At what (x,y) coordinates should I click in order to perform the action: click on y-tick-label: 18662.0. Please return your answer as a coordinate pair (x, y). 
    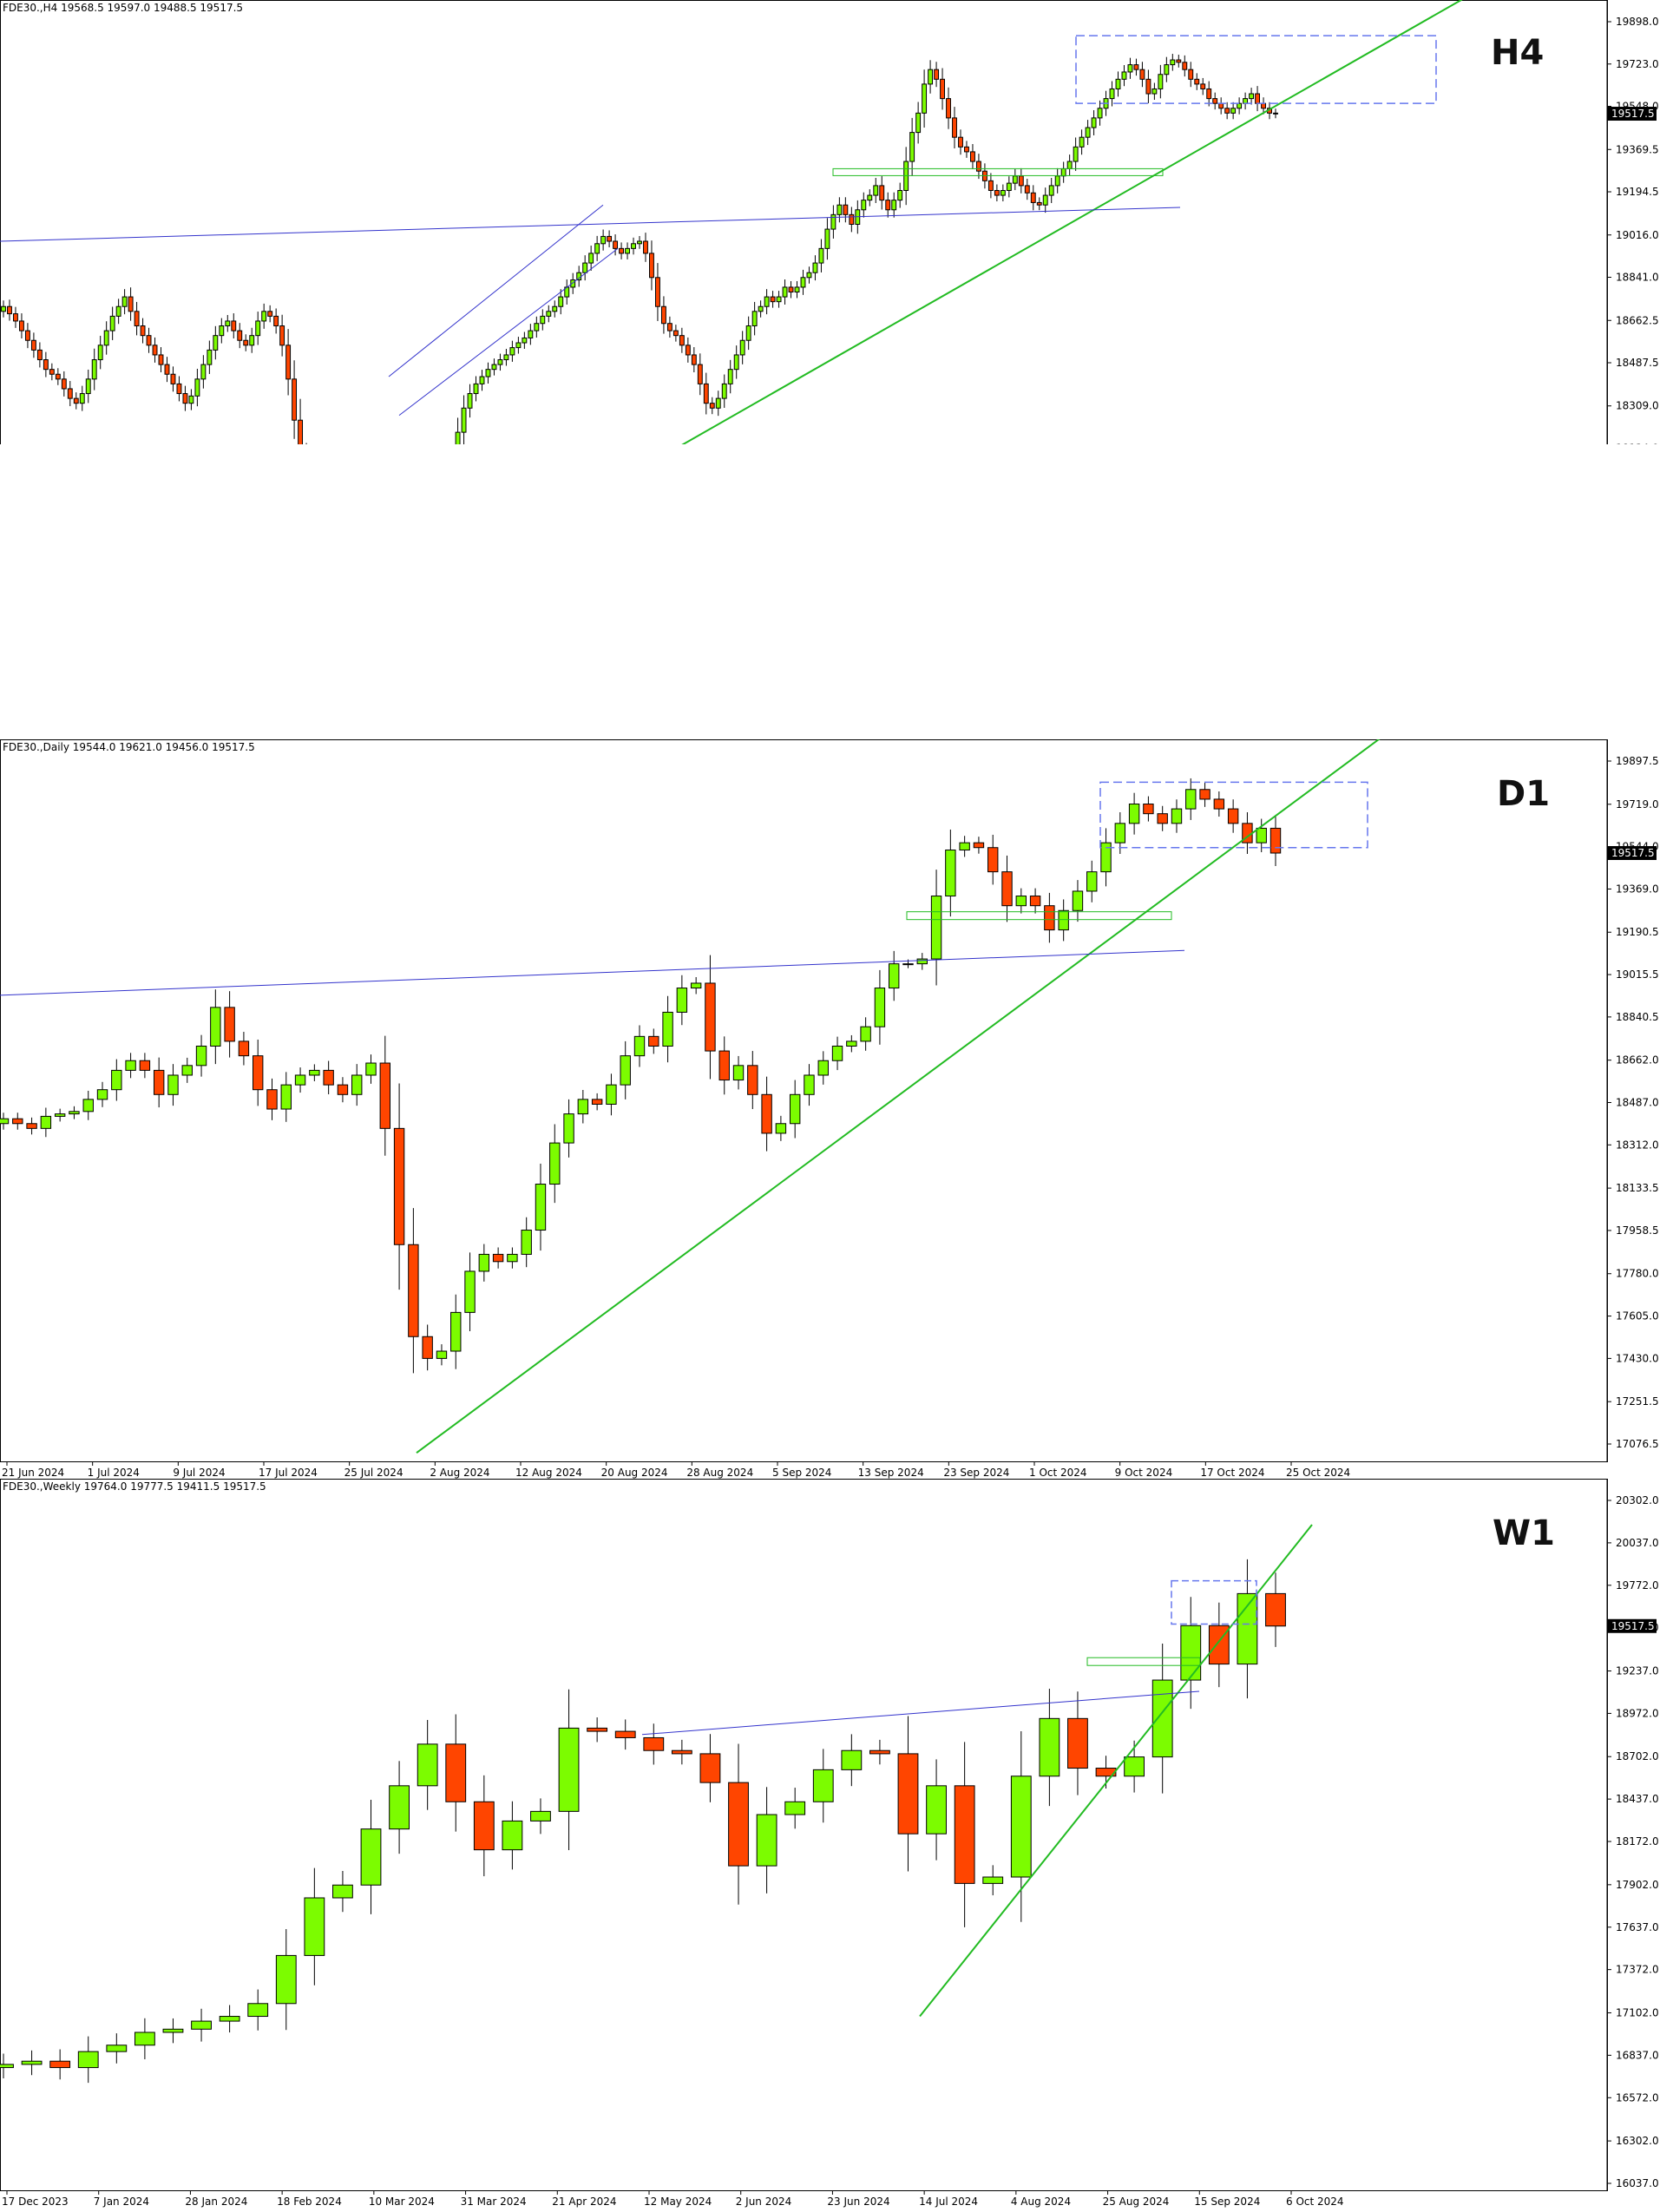
    Looking at the image, I should click on (1638, 1060).